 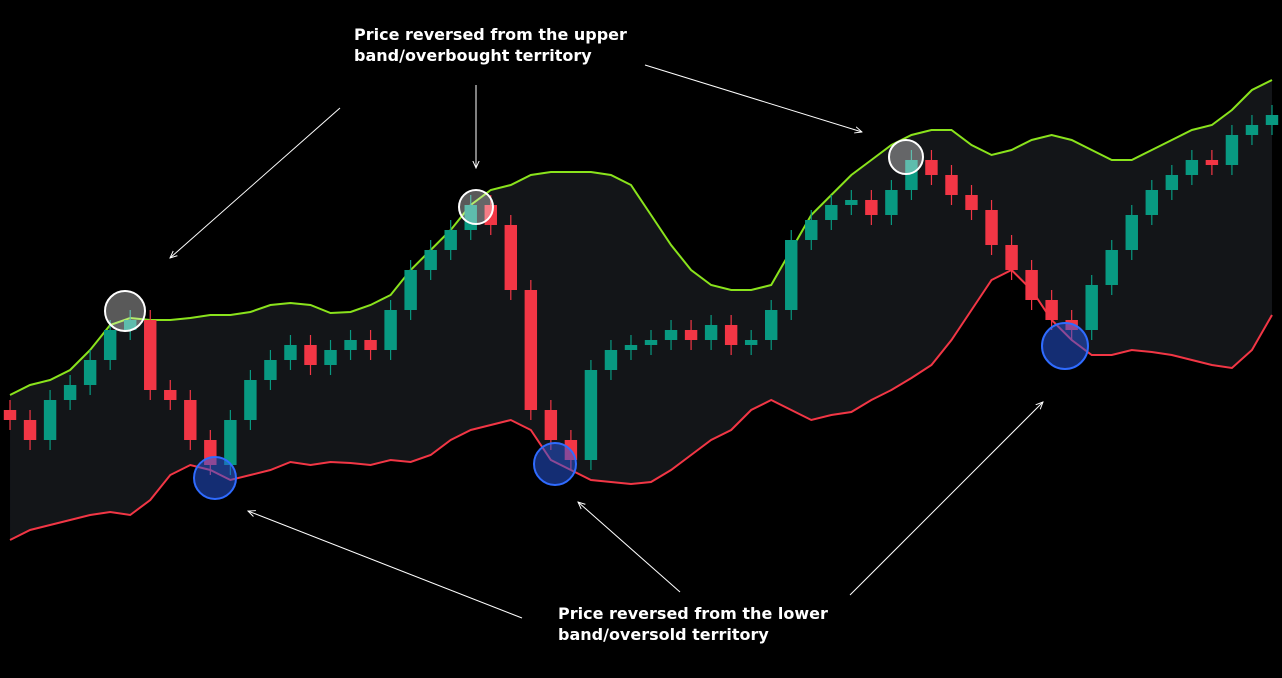 I want to click on annotation-line: Price reversed from the lower, so click(x=693, y=613).